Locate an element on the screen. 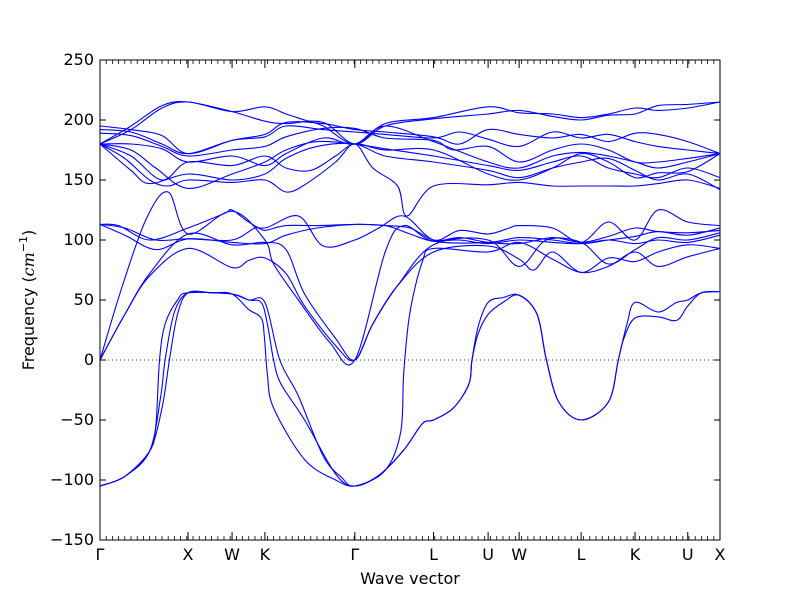 The width and height of the screenshot is (800, 605). y-tick-label: 200 is located at coordinates (78, 119).